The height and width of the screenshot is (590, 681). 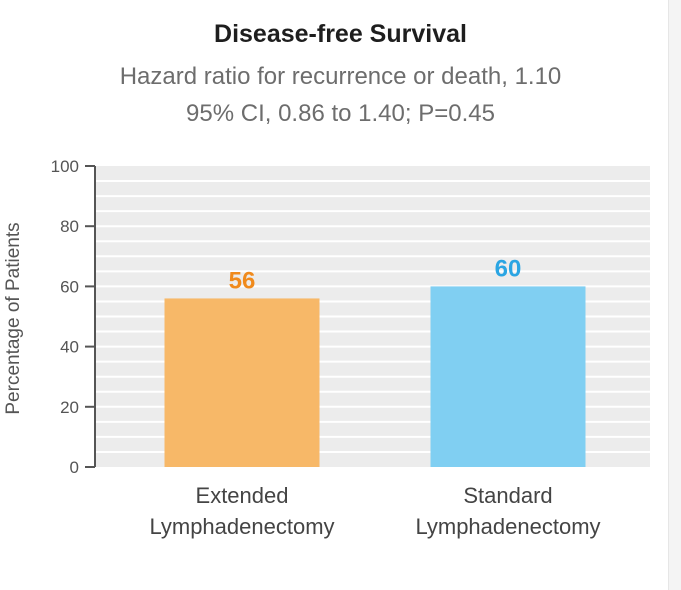 What do you see at coordinates (69, 286) in the screenshot?
I see `y-tick-label: 60` at bounding box center [69, 286].